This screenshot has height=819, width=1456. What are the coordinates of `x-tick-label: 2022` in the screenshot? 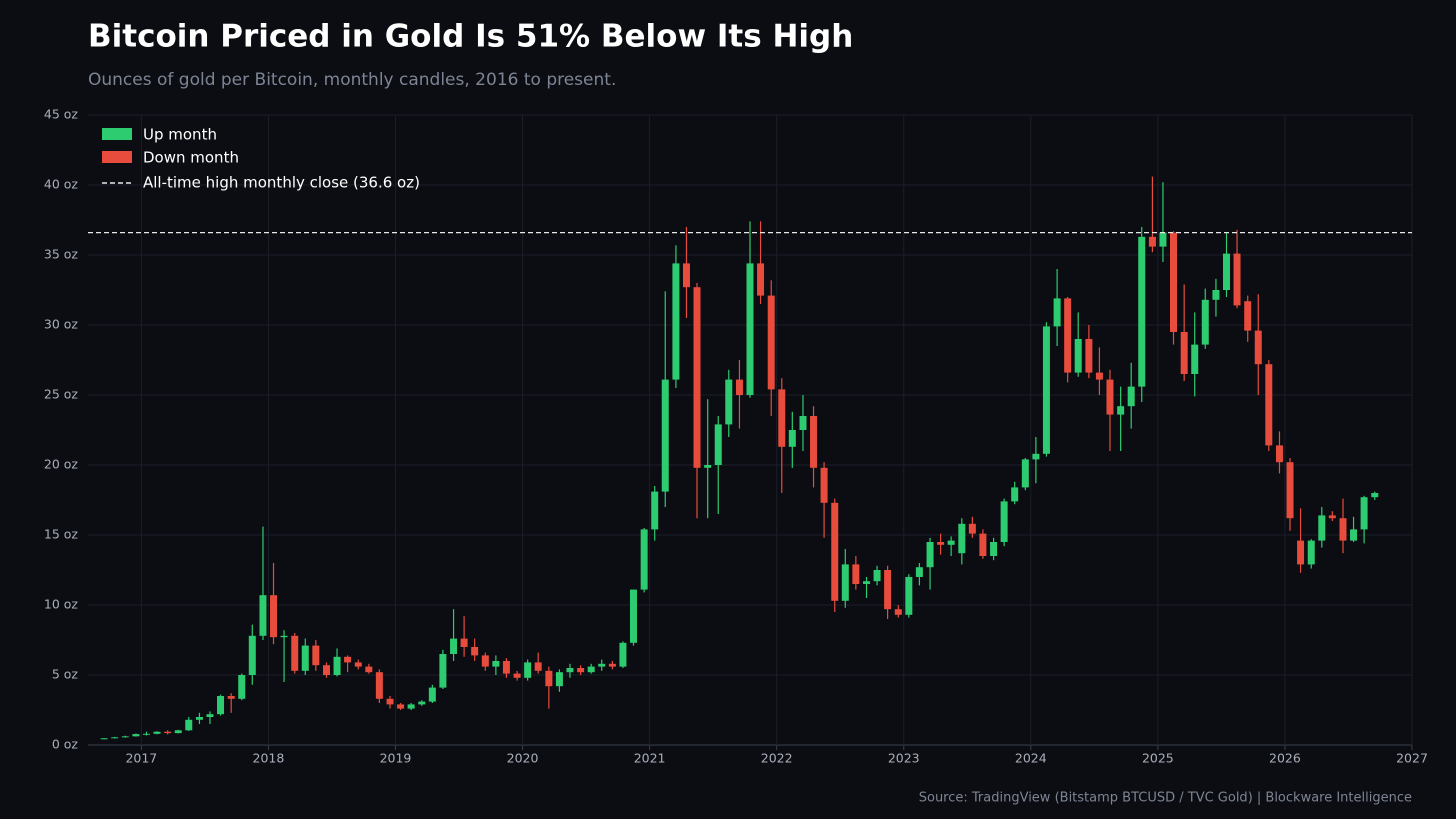 It's located at (777, 758).